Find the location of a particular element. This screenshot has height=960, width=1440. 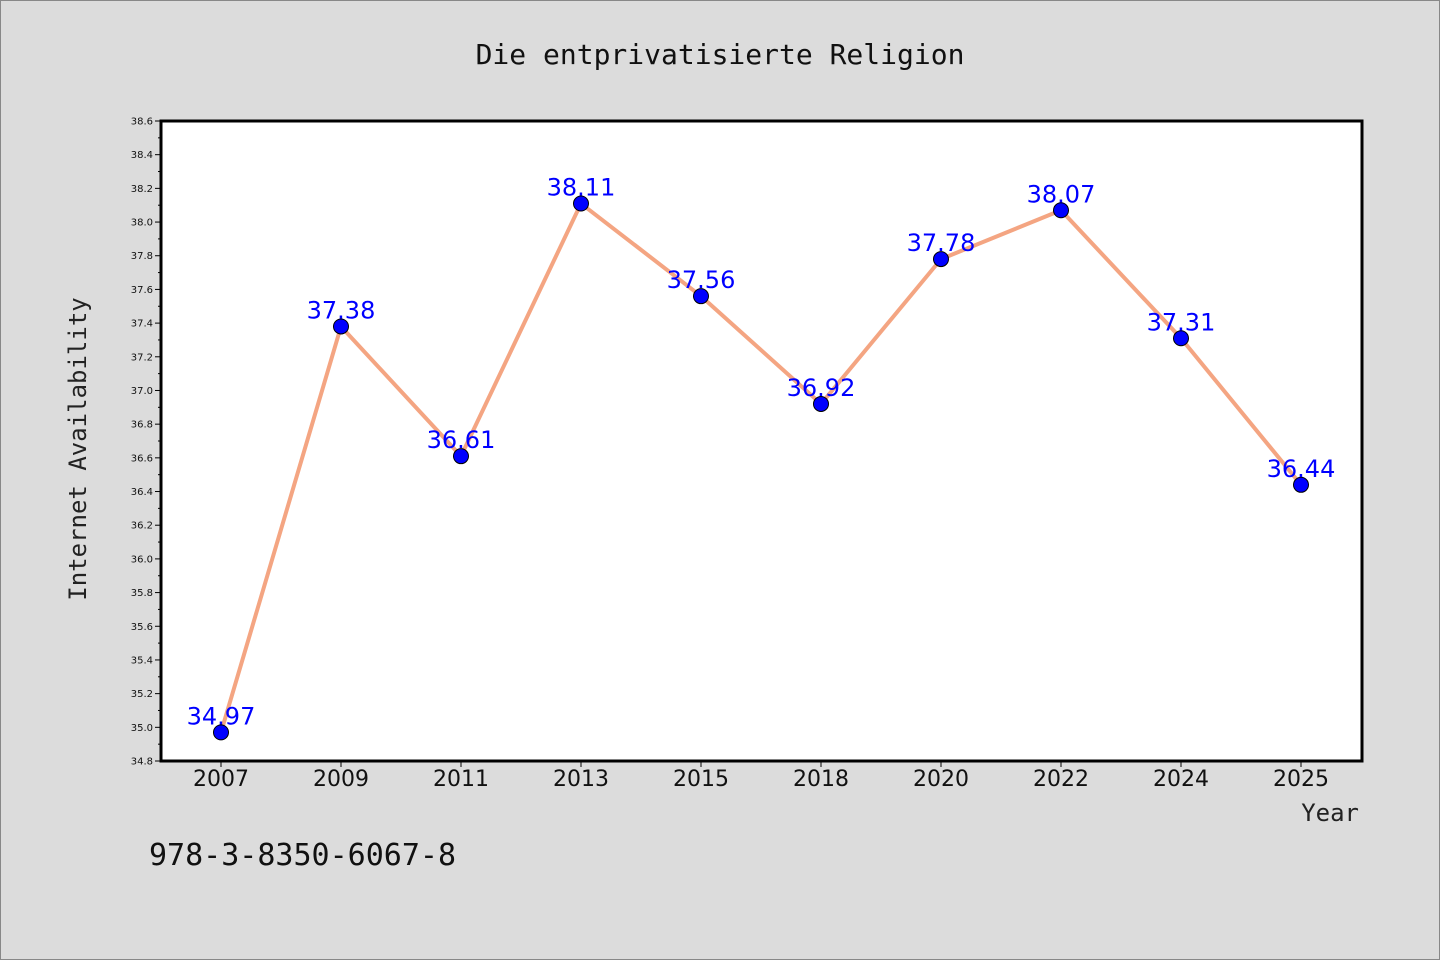

x-tick-label: 2018 is located at coordinates (821, 779).